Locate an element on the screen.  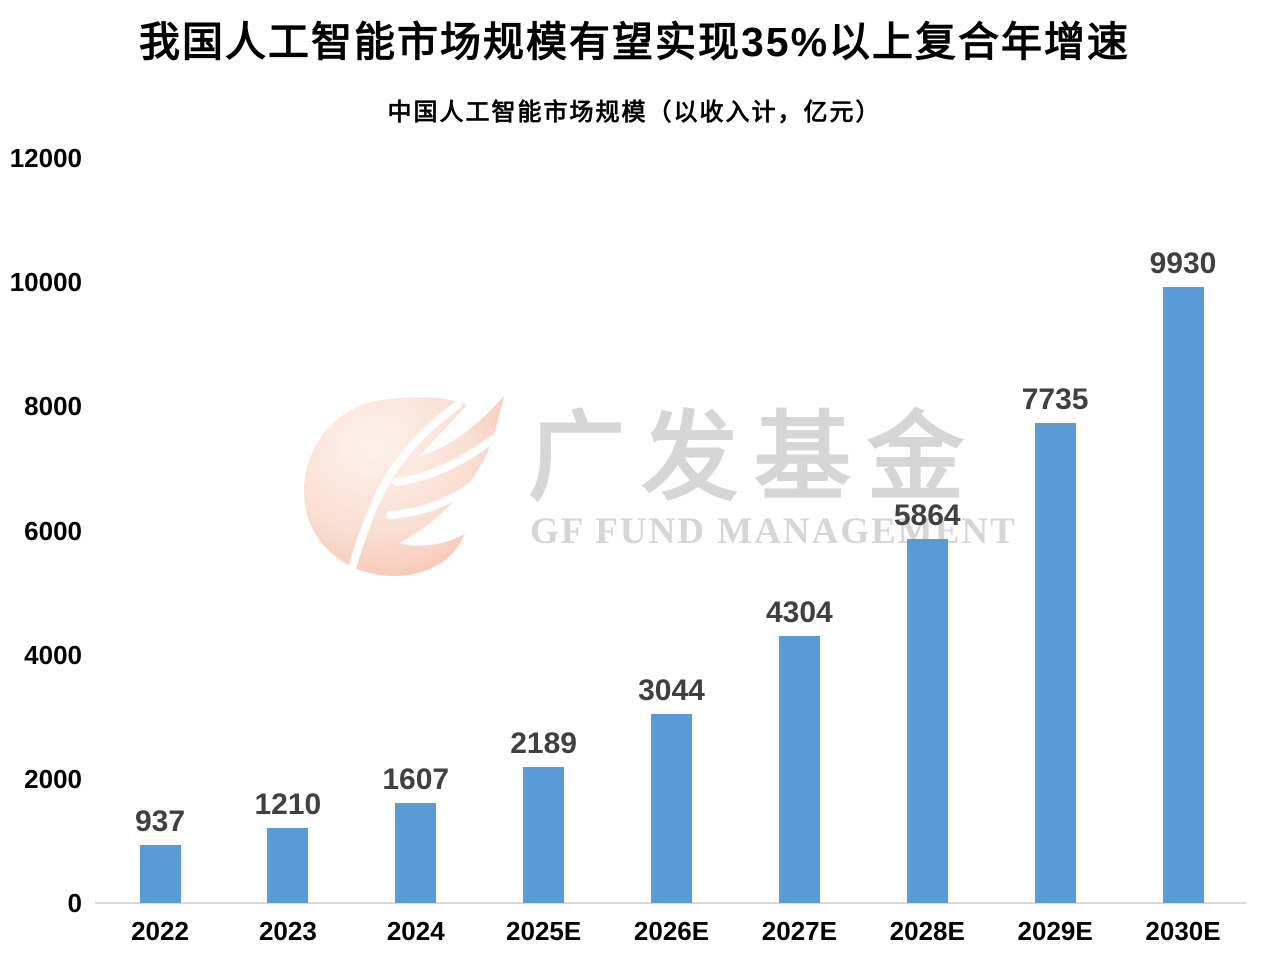
x-axis-label: 2023 is located at coordinates (287, 931).